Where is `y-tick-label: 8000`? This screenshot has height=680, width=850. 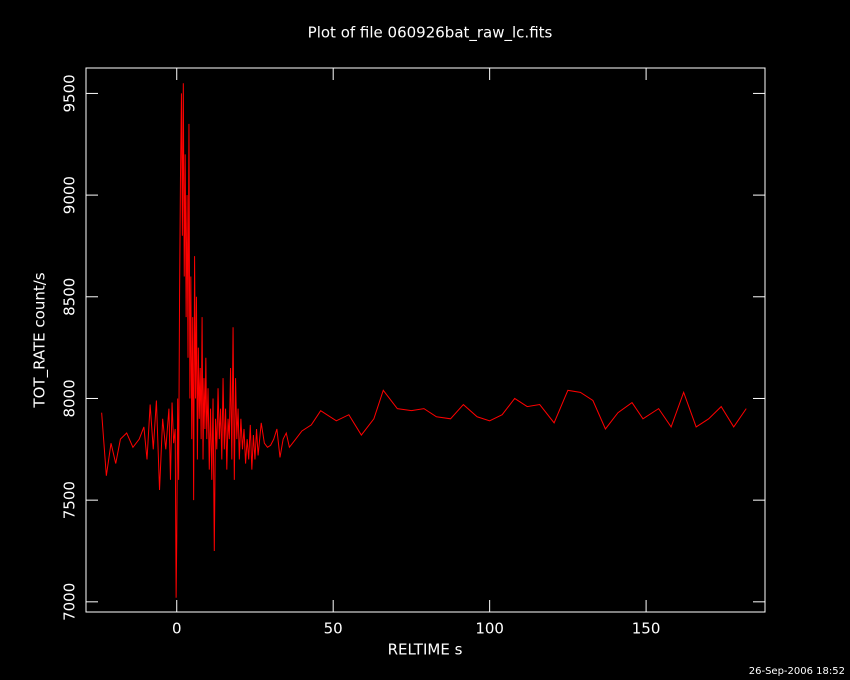 y-tick-label: 8000 is located at coordinates (70, 398).